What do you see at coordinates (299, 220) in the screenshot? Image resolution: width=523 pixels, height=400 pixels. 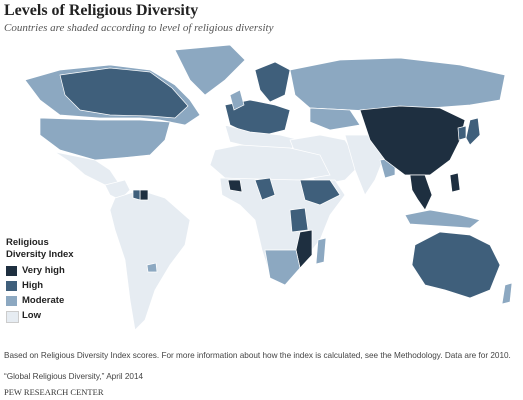 I see `tanzania` at bounding box center [299, 220].